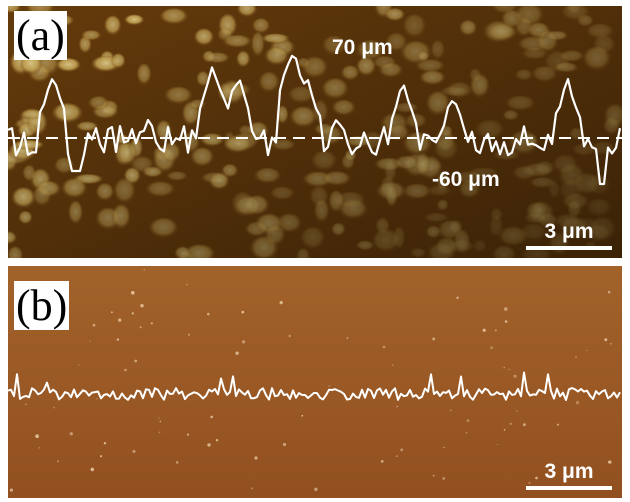  Describe the element at coordinates (569, 471) in the screenshot. I see `scale-bar-b-label: 3 μm` at that location.